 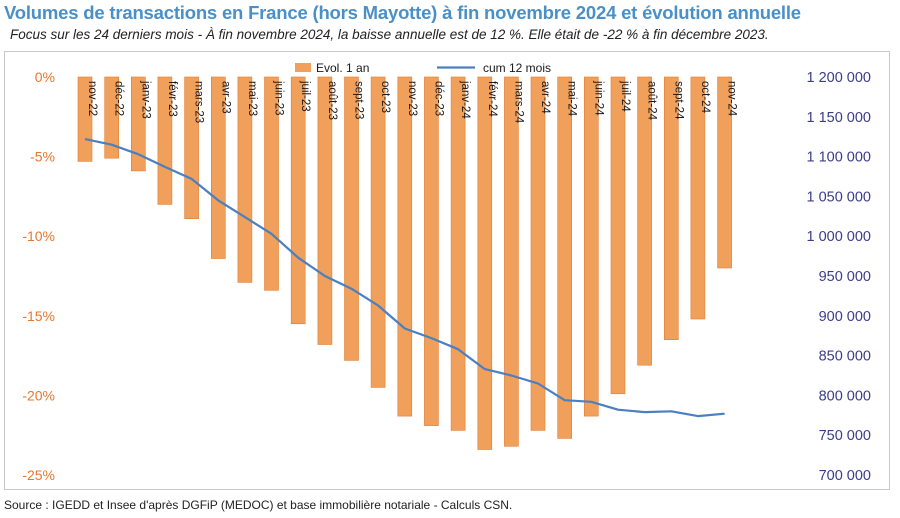 I want to click on category-label: janv-23, so click(x=145, y=99).